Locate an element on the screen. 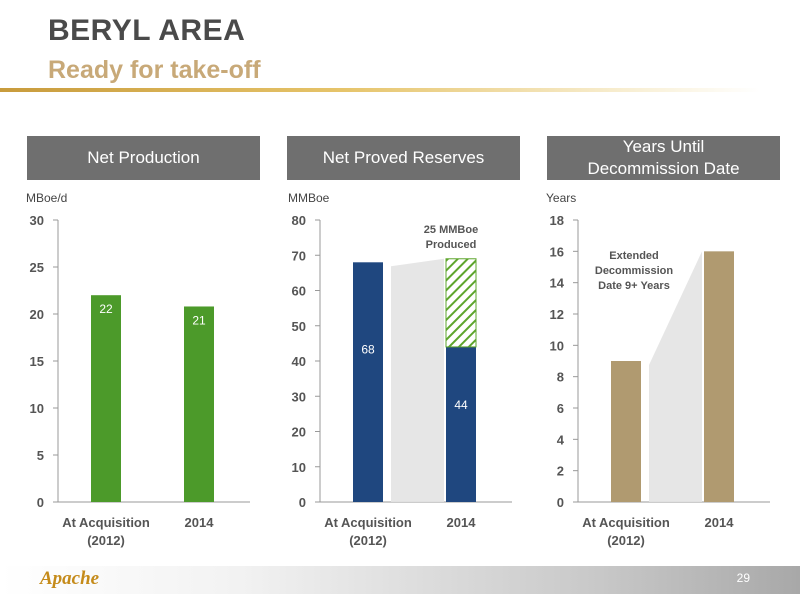 The image size is (800, 600). y-tick-label: 15 is located at coordinates (37, 361).